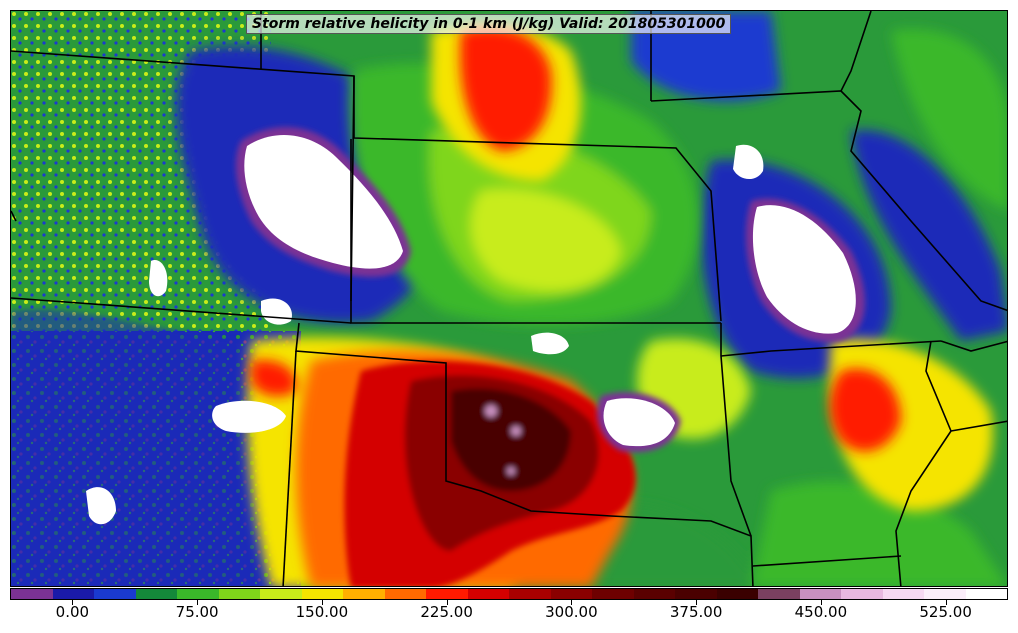  I want to click on colorbar-tick-label: 300.00, so click(571, 612).